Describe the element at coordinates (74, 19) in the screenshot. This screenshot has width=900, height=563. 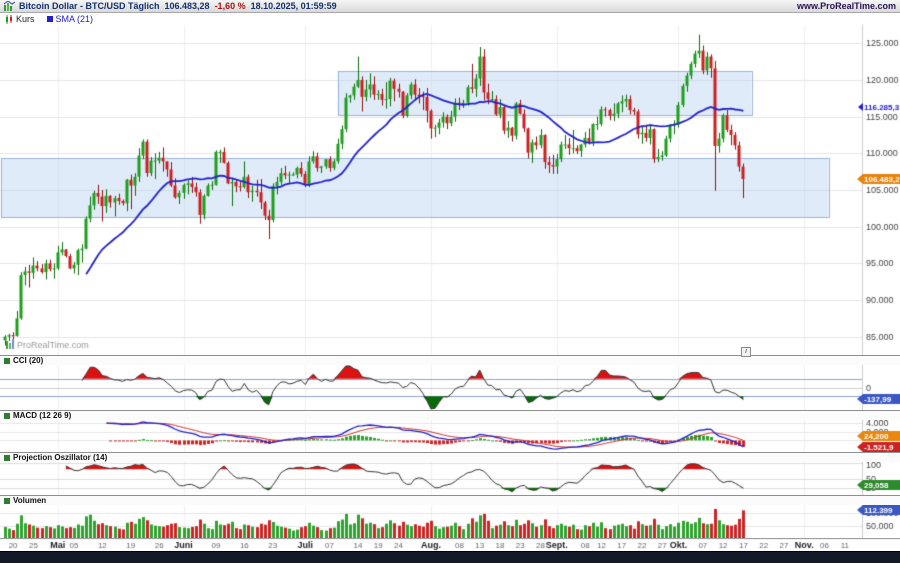
I see `legend-sma-label: SMA (21)` at that location.